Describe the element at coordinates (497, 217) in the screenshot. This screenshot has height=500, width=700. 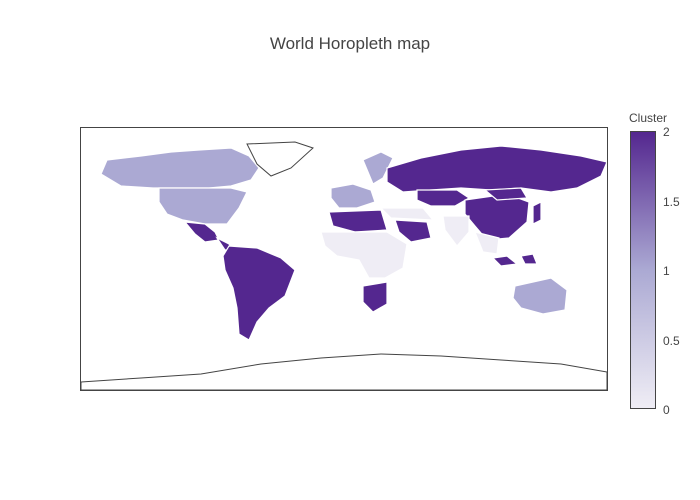
I see `region-china` at that location.